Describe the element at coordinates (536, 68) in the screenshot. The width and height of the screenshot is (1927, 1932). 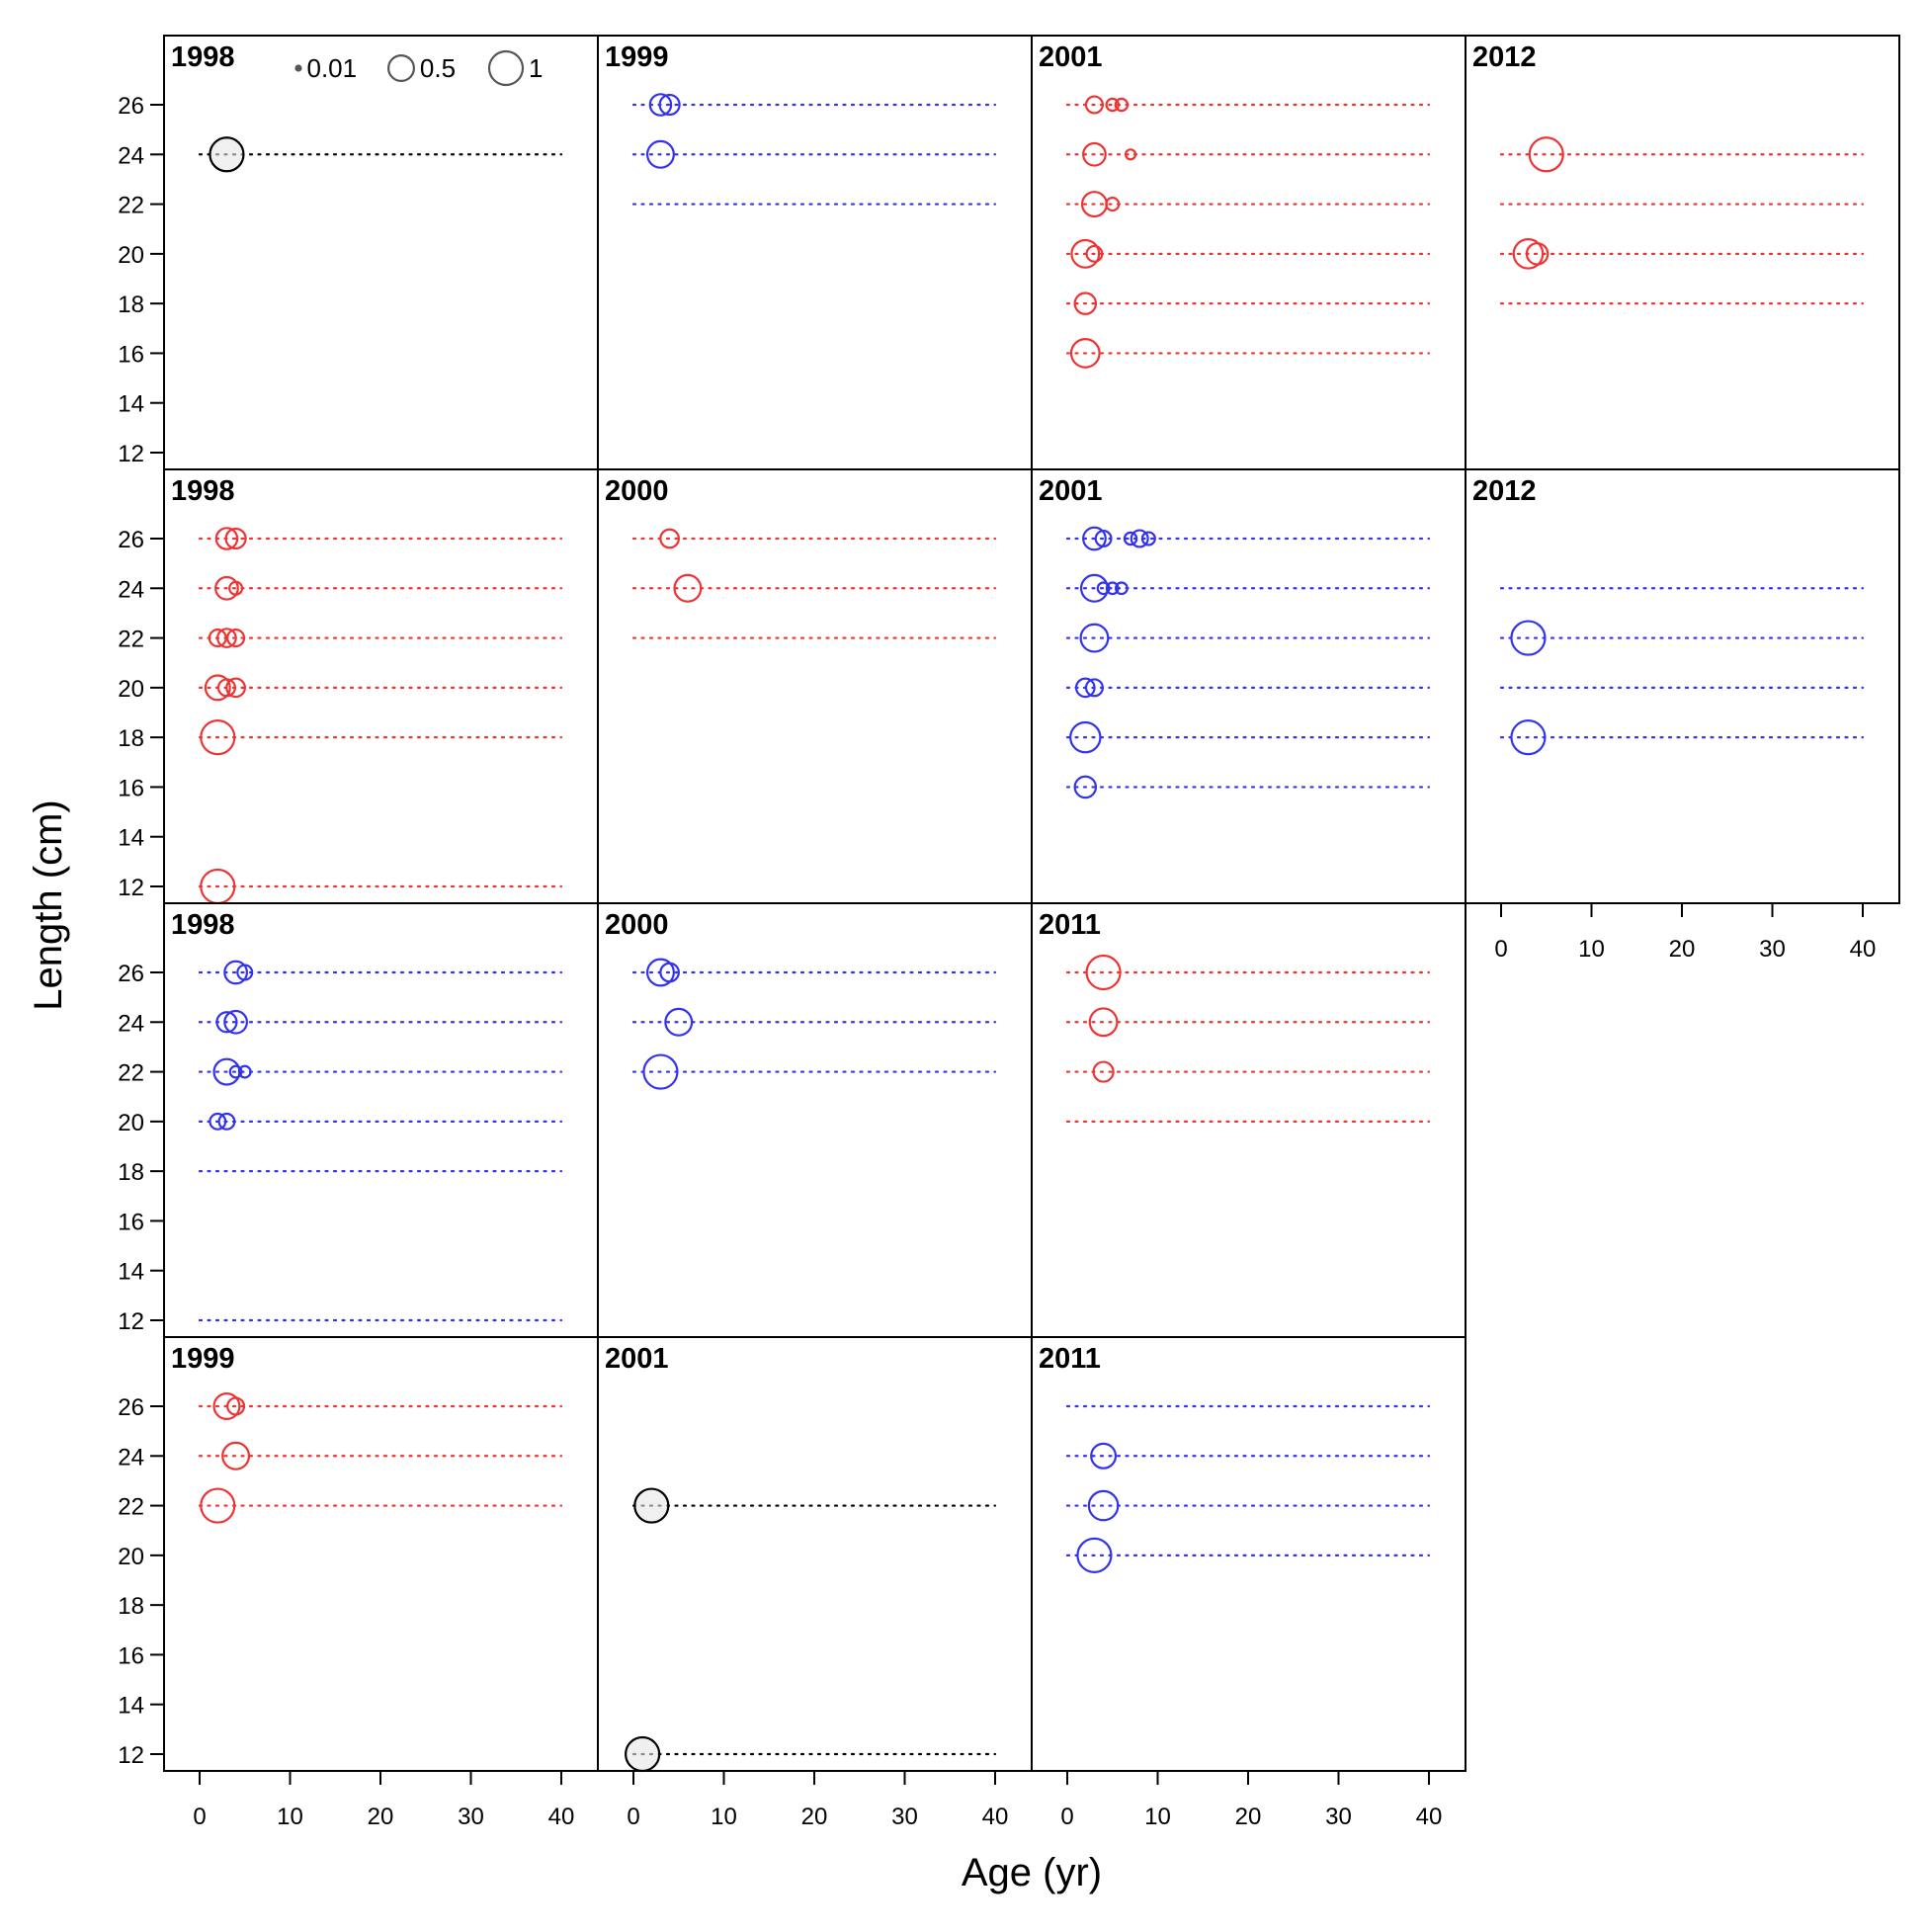
I see `legend-label: 1` at that location.